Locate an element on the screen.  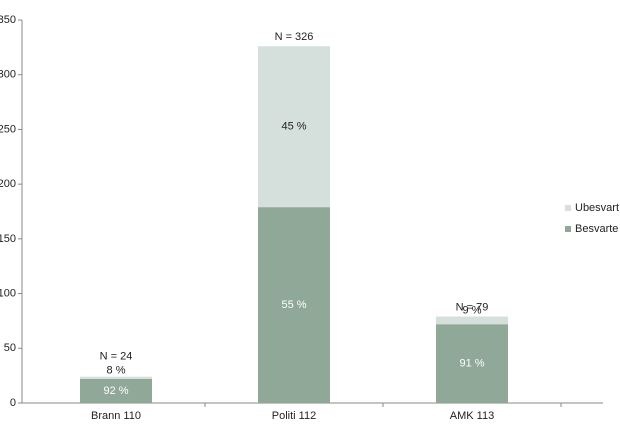
y-tick-label: 150 is located at coordinates (8, 239).